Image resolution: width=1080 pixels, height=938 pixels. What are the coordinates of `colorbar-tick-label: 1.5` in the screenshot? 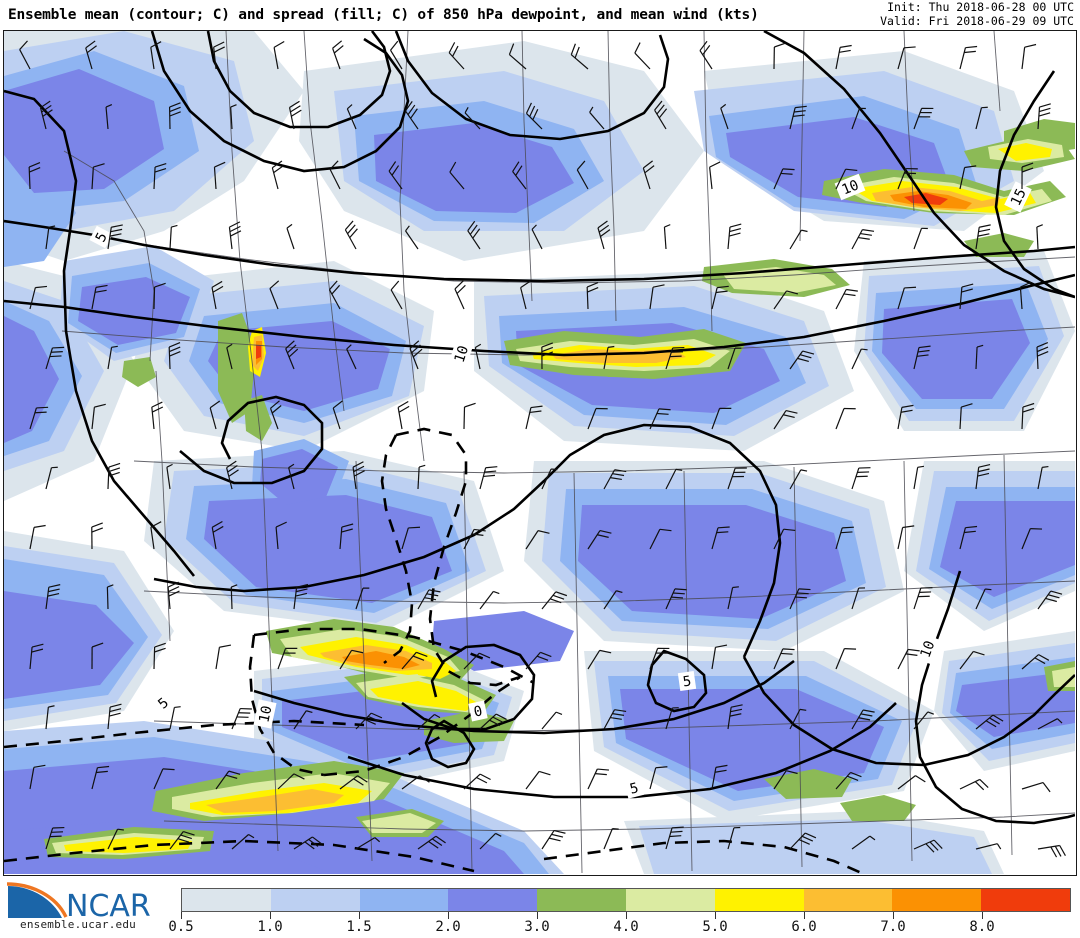 It's located at (359, 927).